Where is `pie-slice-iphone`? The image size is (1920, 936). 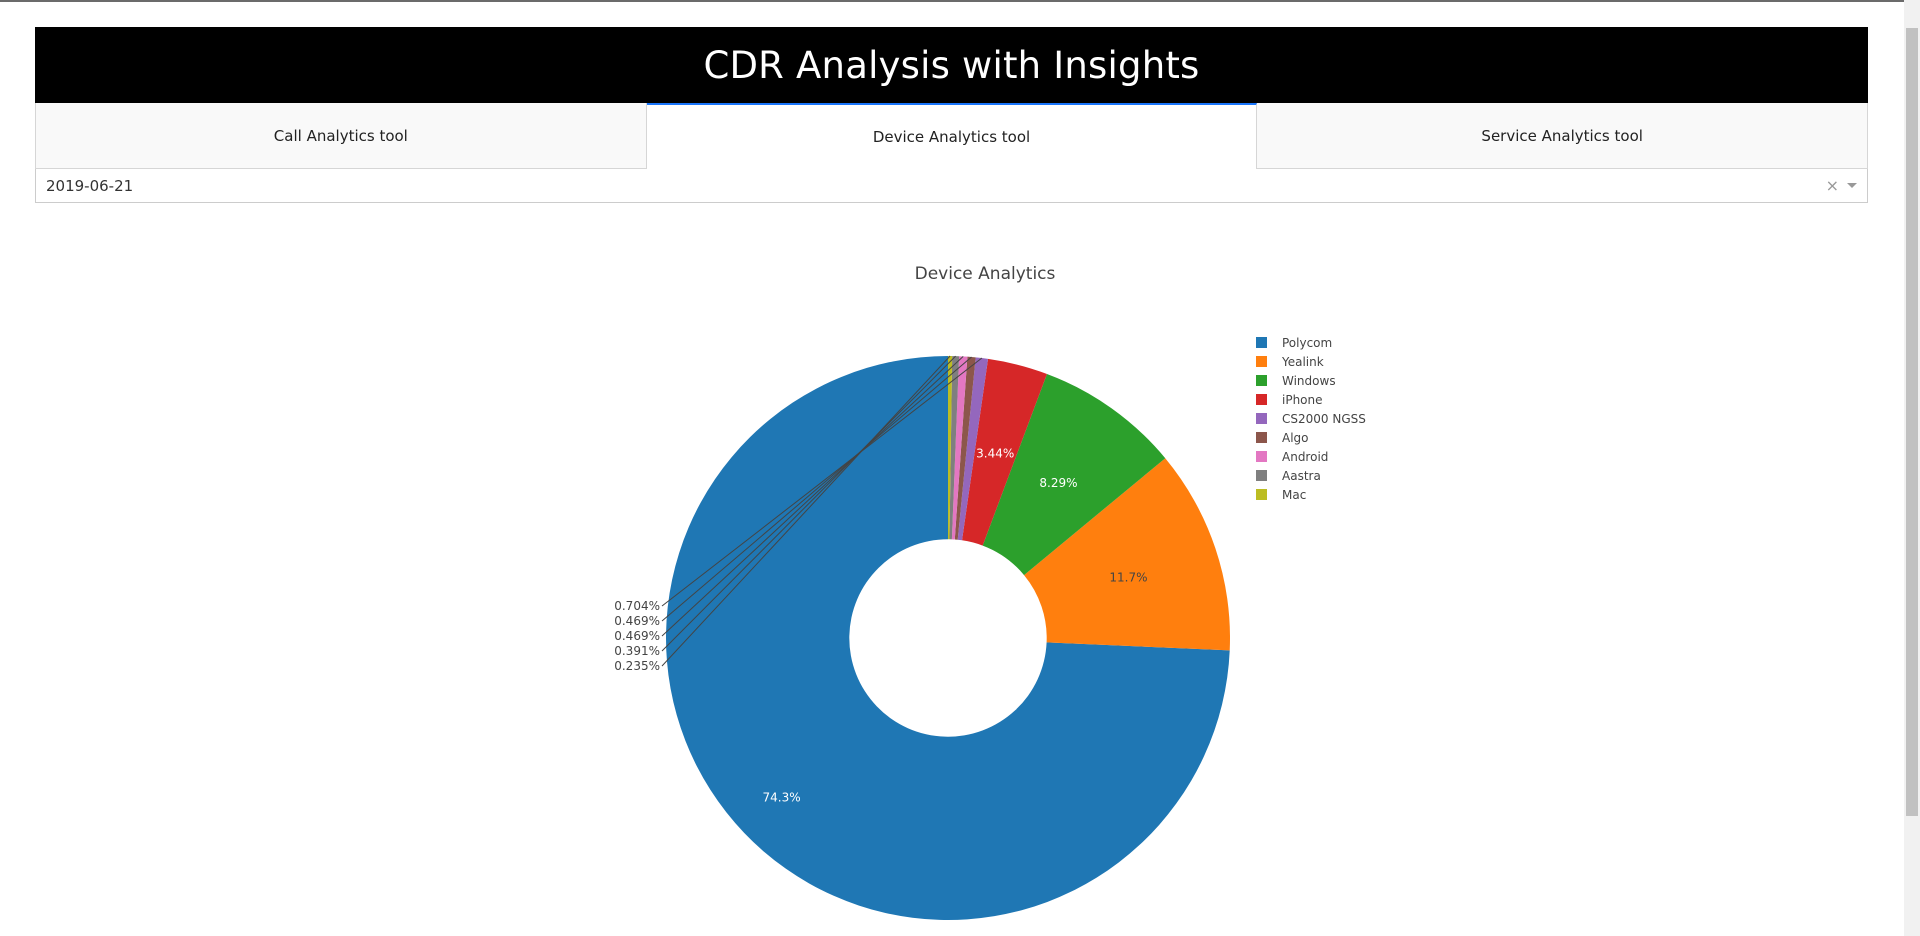
pie-slice-iphone is located at coordinates (1004, 452).